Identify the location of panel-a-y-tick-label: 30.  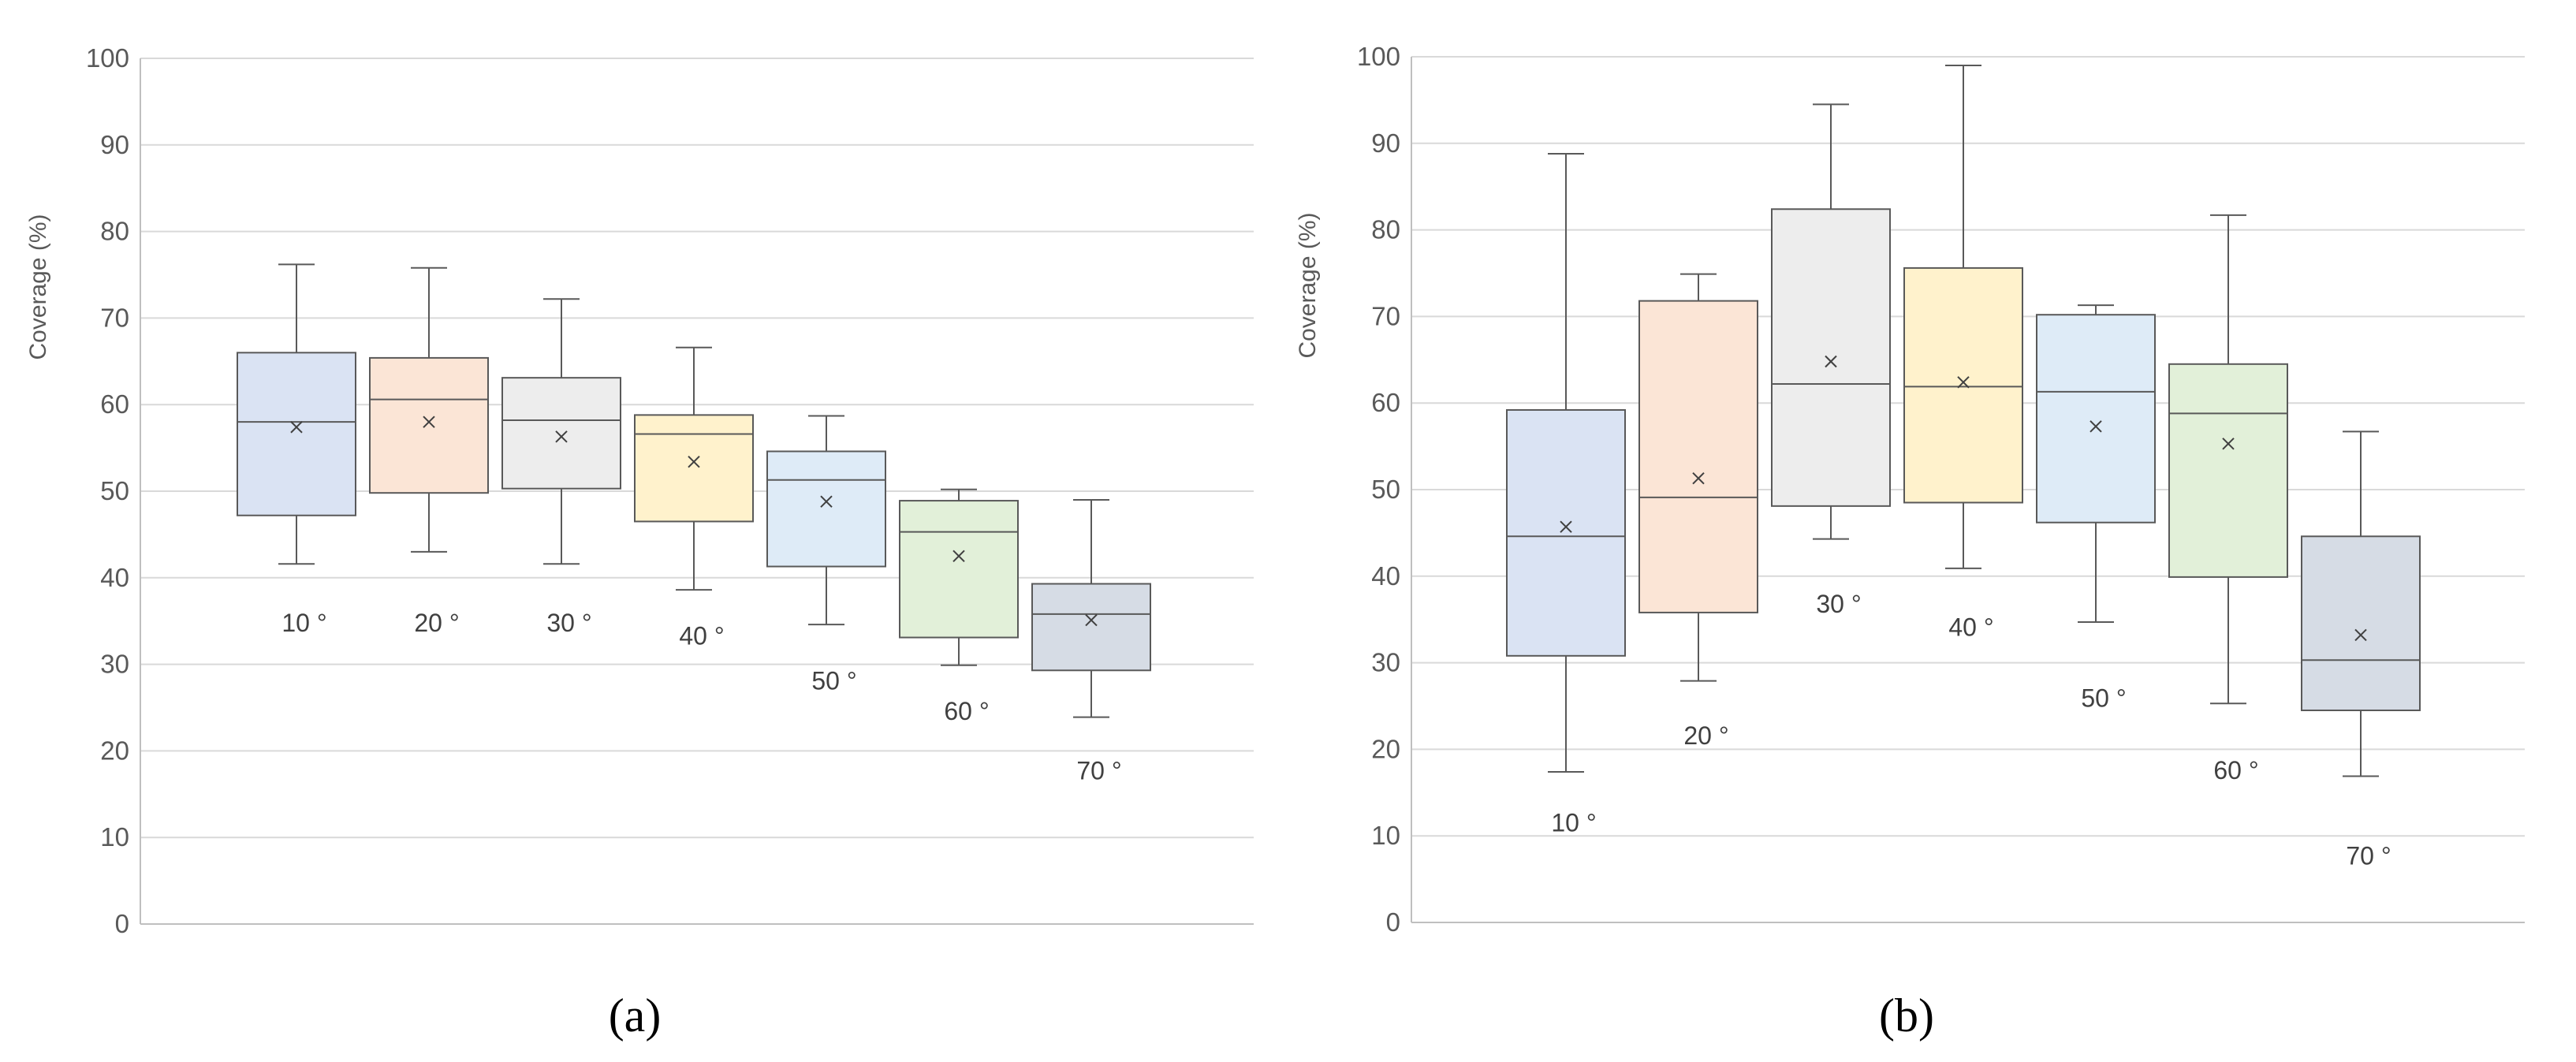
(114, 664).